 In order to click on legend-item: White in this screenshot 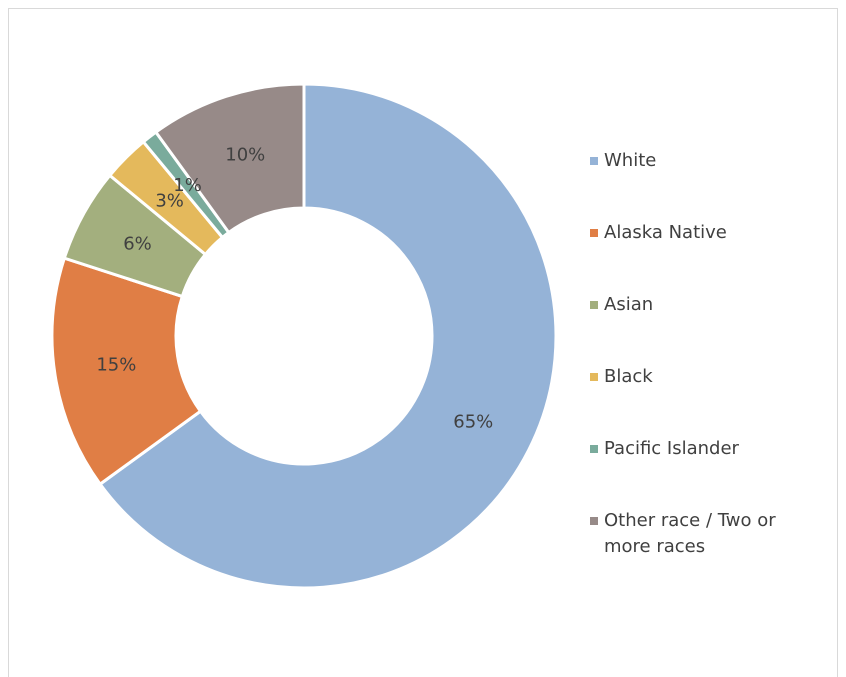, I will do `click(690, 184)`.